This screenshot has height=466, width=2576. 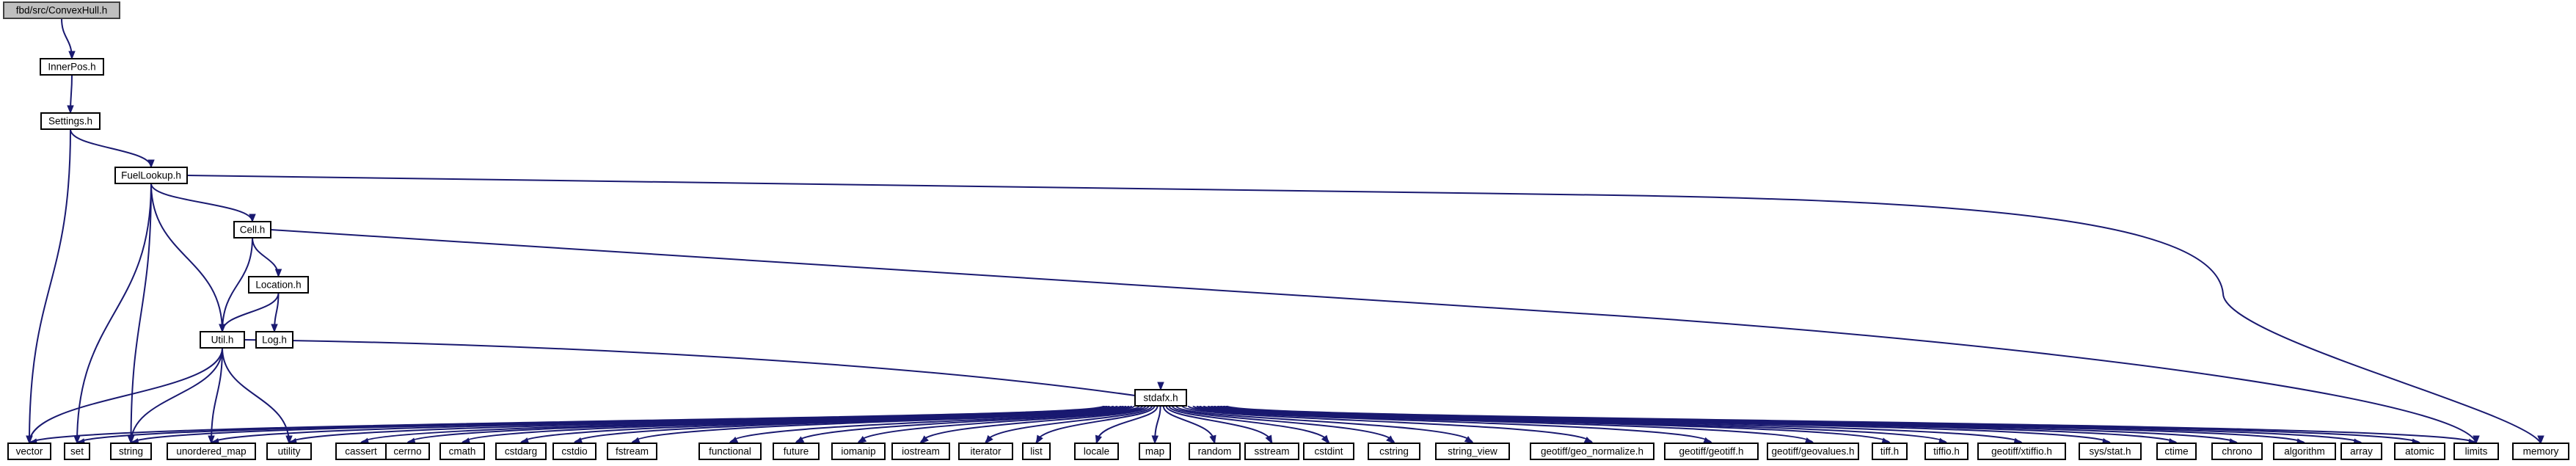 I want to click on node-cstring: cstring, so click(x=1394, y=451).